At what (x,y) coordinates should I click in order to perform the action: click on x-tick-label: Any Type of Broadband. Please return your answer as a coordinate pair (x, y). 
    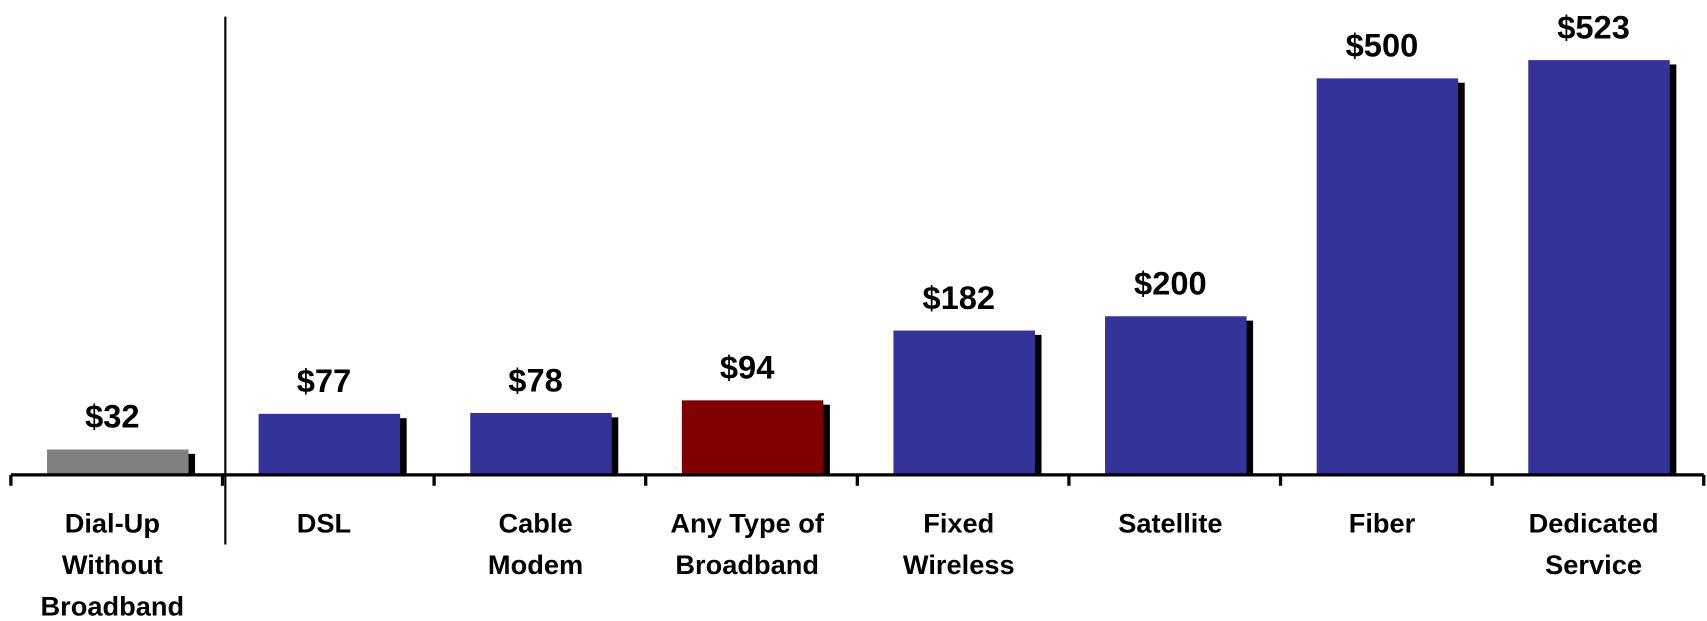
    Looking at the image, I should click on (747, 544).